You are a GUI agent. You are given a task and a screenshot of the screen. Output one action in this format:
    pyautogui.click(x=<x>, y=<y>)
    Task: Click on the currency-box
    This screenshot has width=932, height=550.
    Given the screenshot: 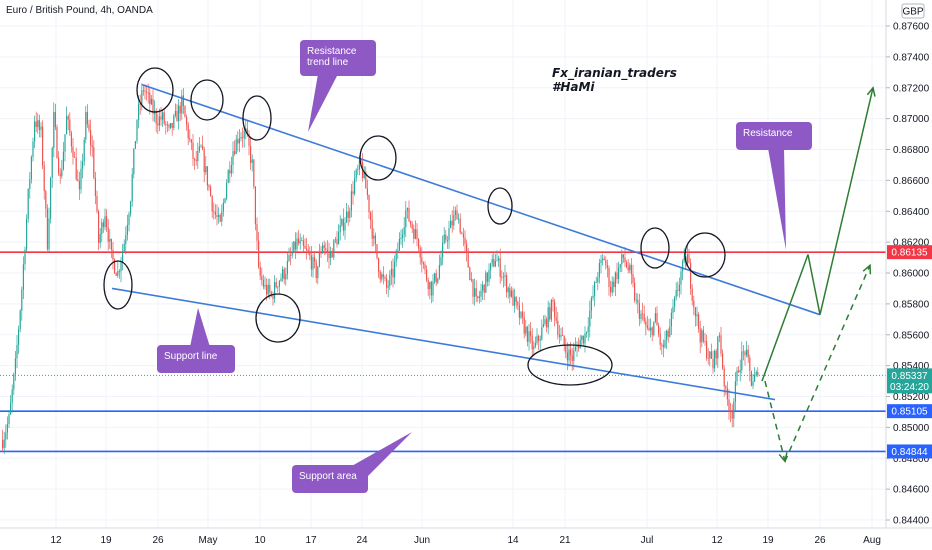 What is the action you would take?
    pyautogui.click(x=913, y=11)
    